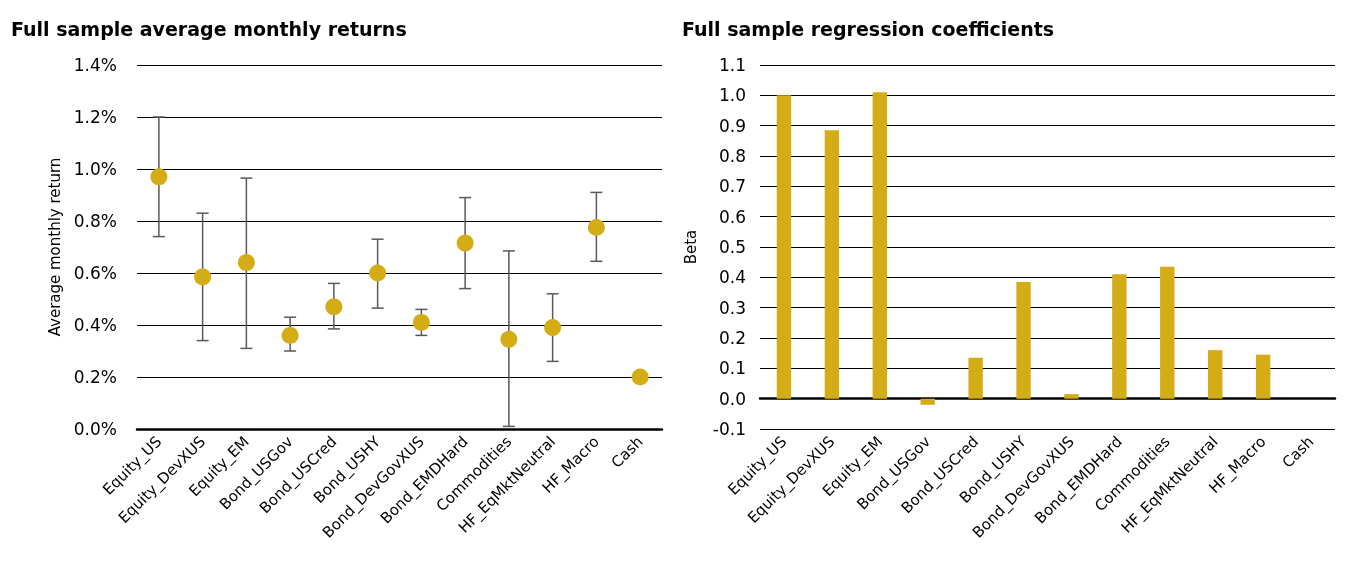 This screenshot has height=574, width=1351. I want to click on y-tick-label: 0.2, so click(732, 338).